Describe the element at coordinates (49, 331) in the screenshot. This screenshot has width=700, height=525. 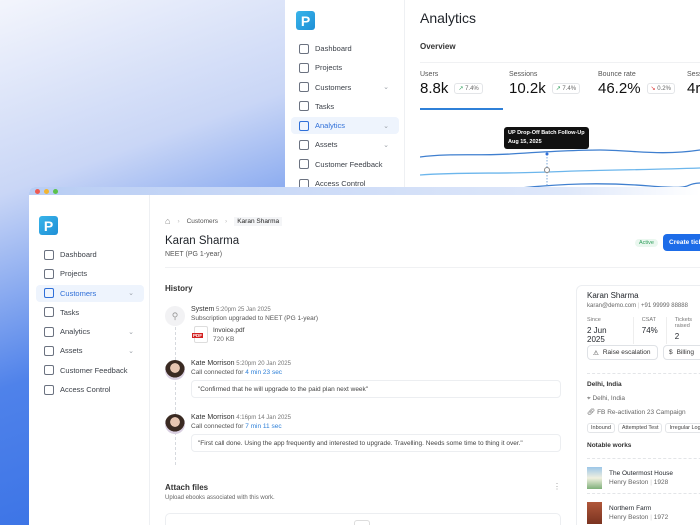
I see `analytics-icon` at that location.